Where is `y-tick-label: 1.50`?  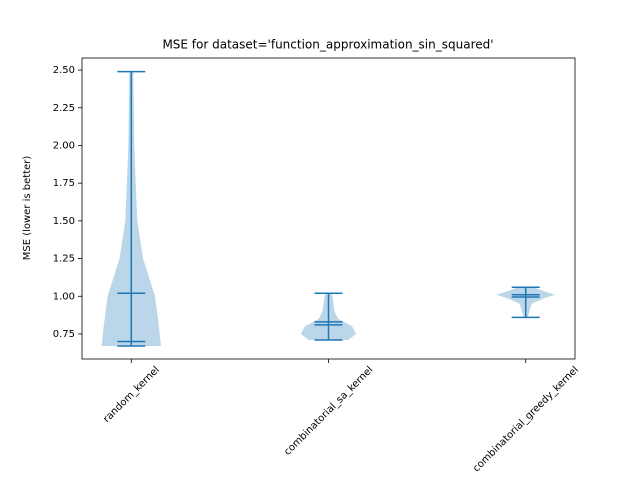 y-tick-label: 1.50 is located at coordinates (64, 221).